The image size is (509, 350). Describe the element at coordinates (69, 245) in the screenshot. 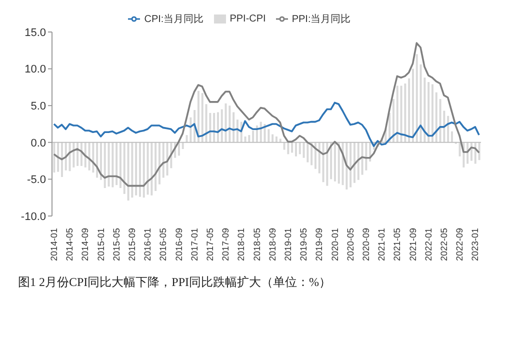

I see `x-tick-label: 2014-05` at that location.